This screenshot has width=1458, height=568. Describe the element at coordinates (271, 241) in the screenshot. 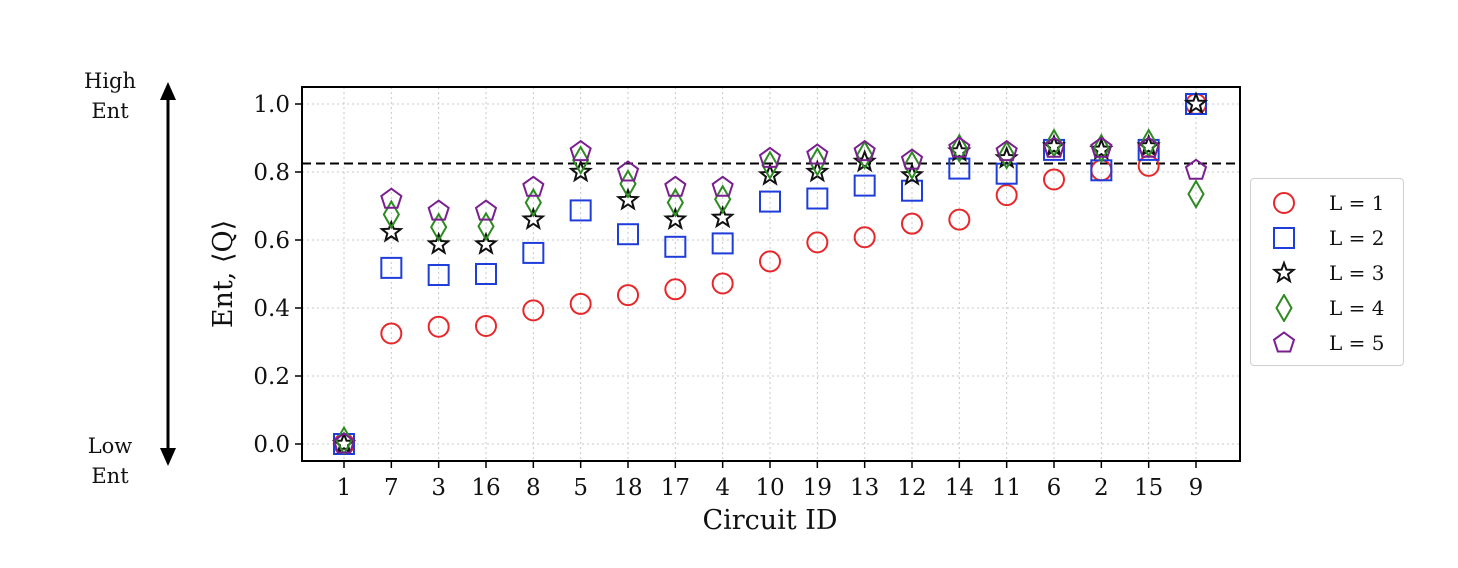

I see `y-tick-label: 0.6` at that location.